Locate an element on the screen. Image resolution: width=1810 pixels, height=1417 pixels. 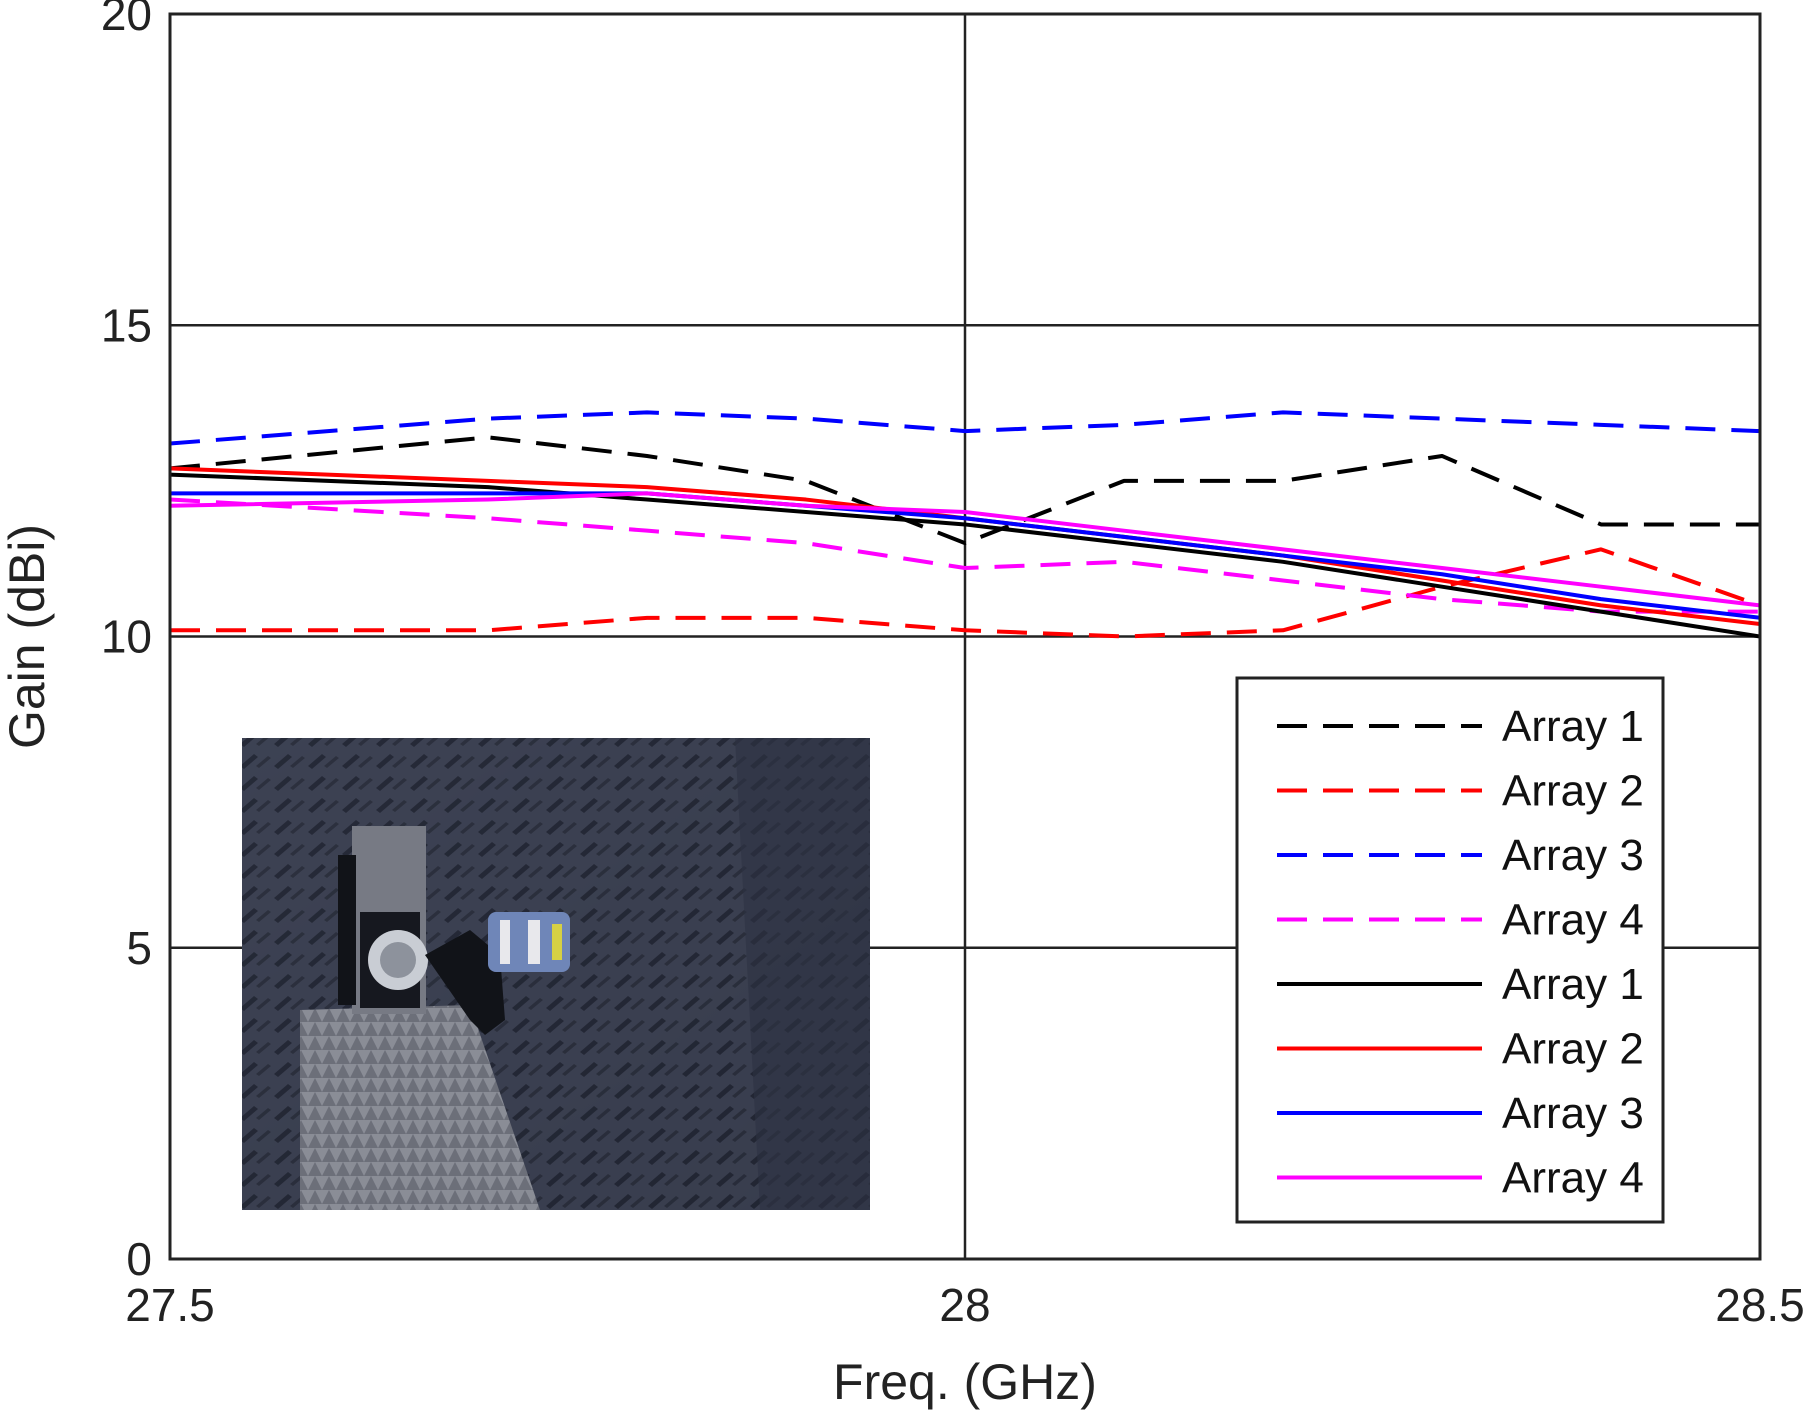
antenna-chamber-photo is located at coordinates (556, 974).